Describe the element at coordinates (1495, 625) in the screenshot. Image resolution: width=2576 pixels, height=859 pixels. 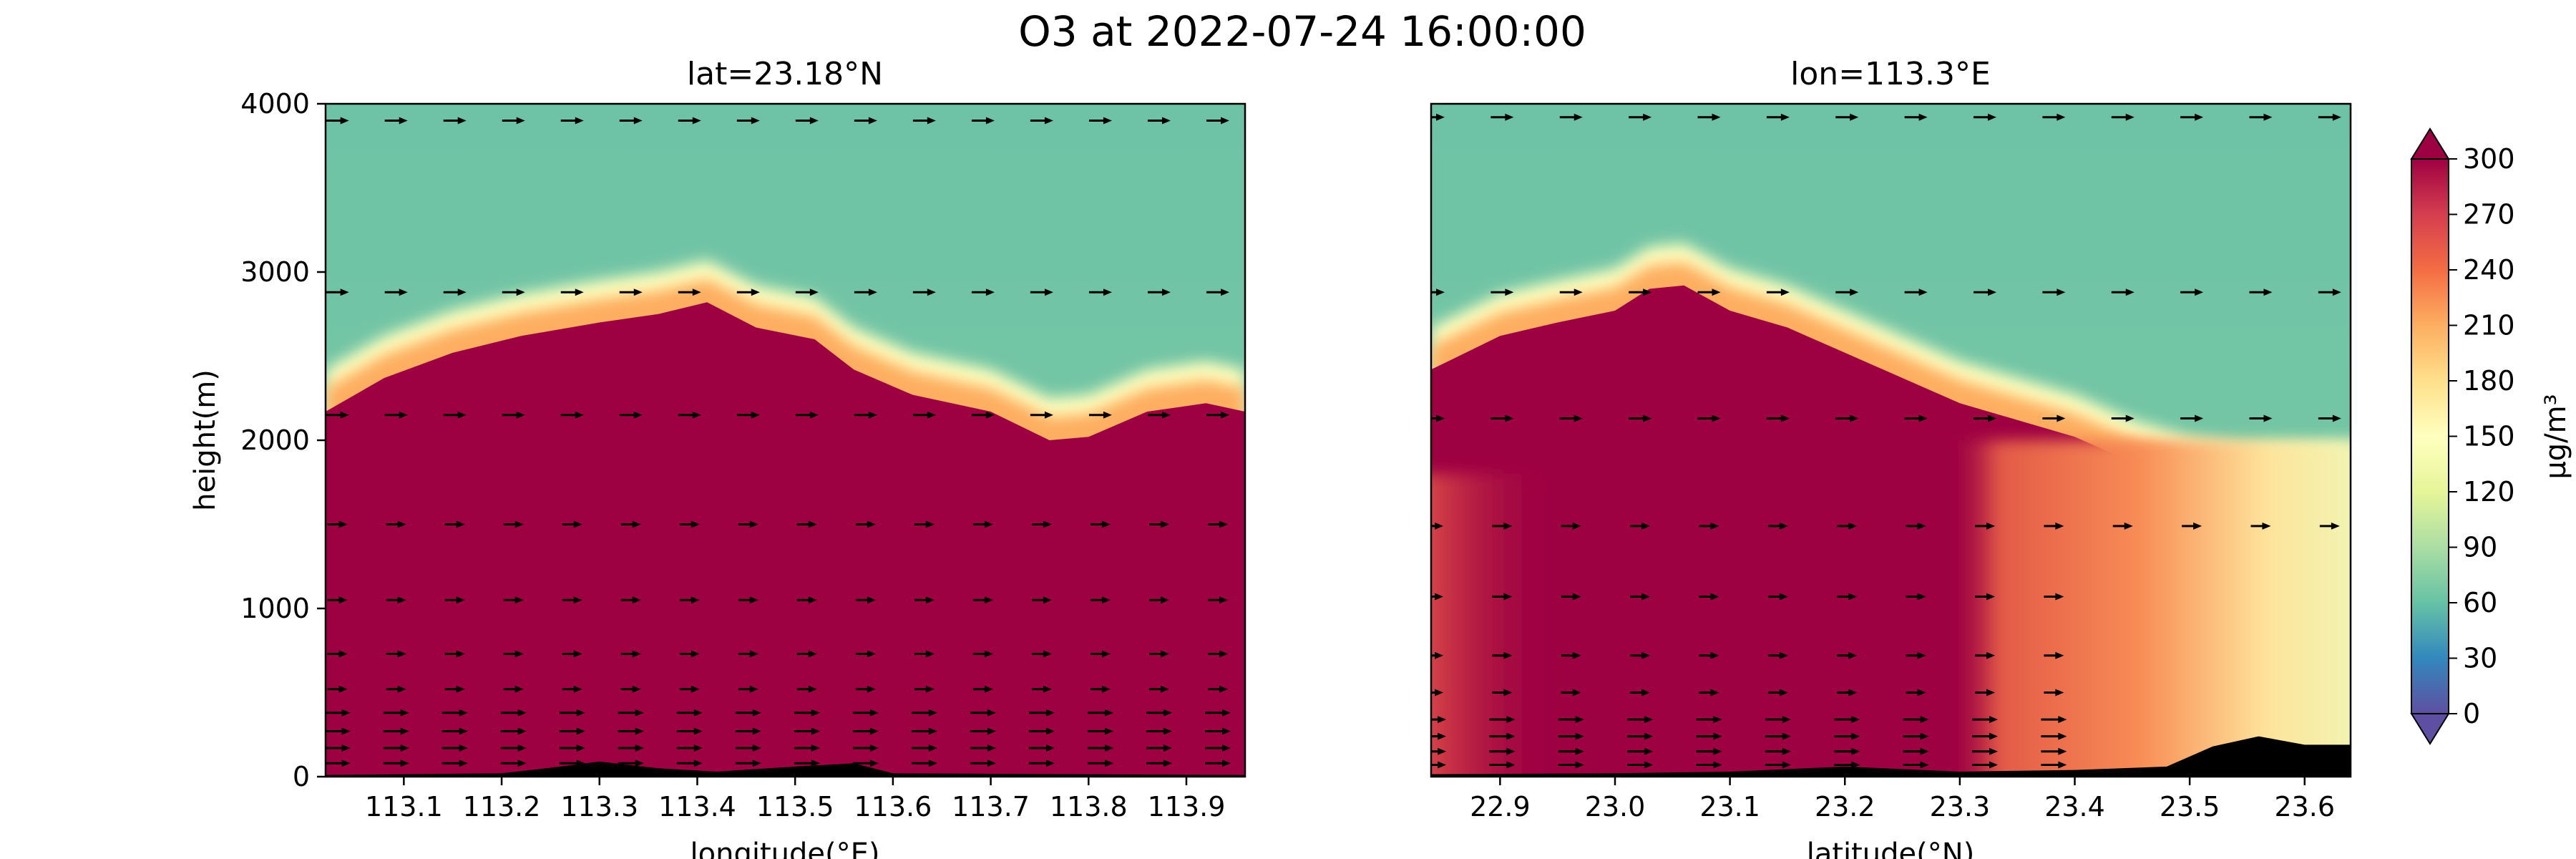
I see `south-edge-region` at that location.